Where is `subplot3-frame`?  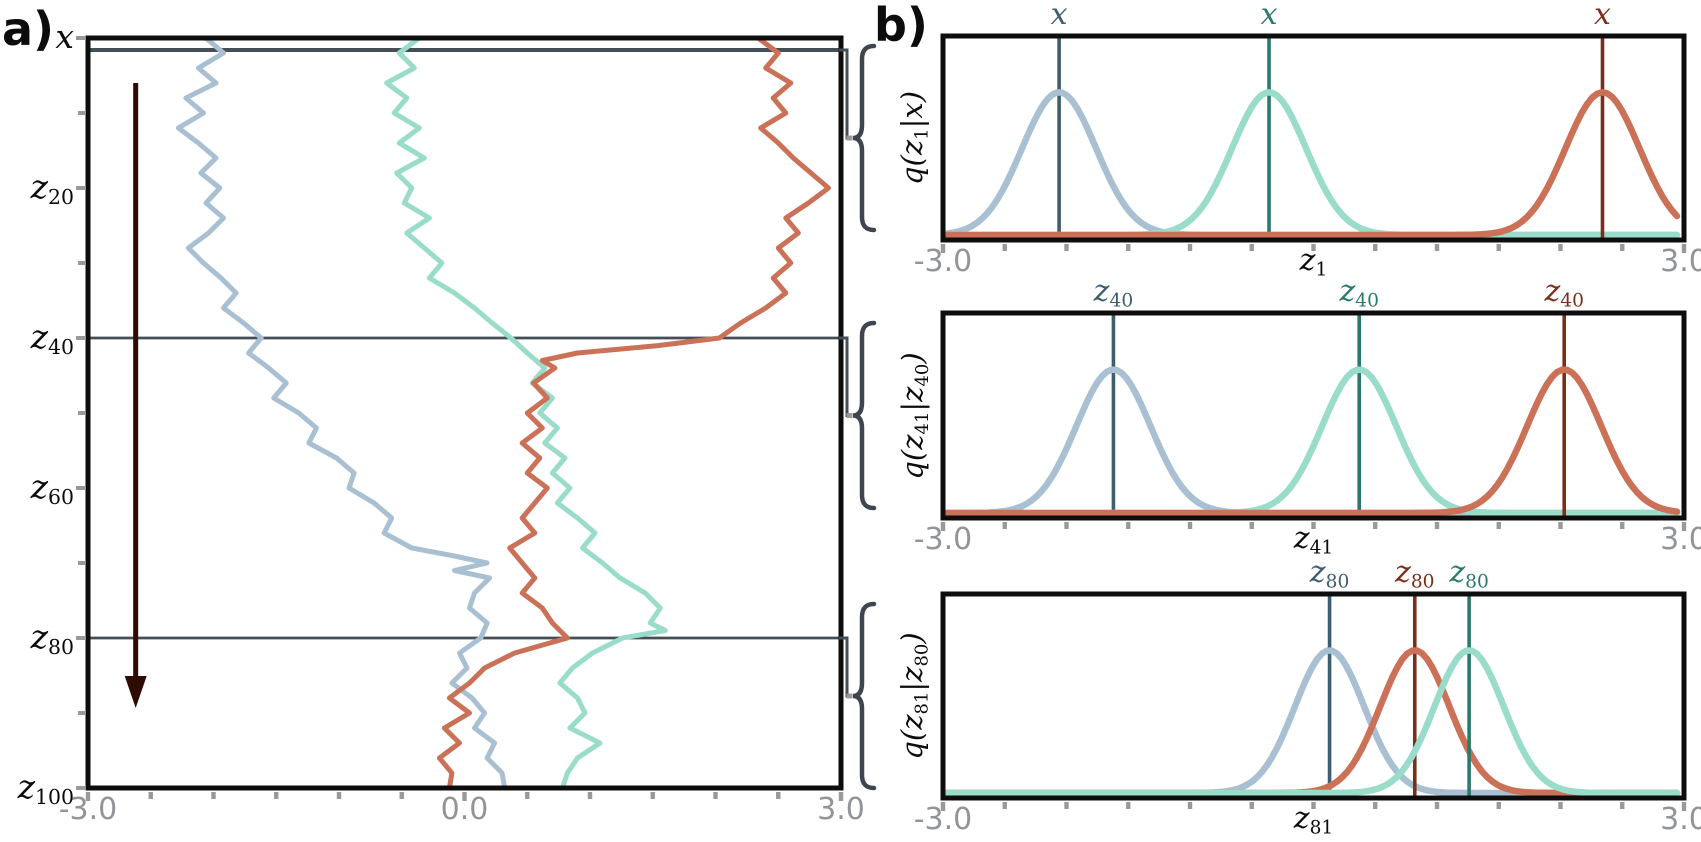 subplot3-frame is located at coordinates (1313, 696).